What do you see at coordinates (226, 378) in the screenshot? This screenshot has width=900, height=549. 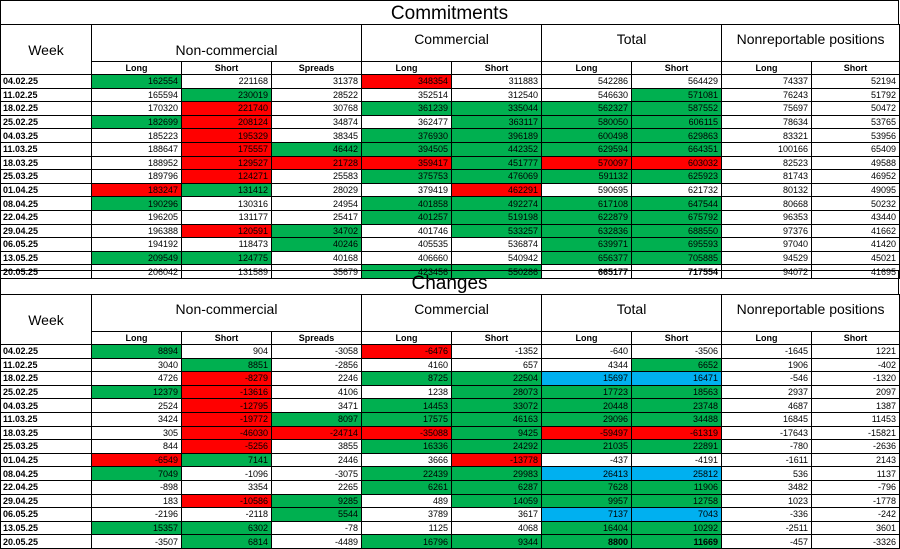 I see `value-cell: -8279` at bounding box center [226, 378].